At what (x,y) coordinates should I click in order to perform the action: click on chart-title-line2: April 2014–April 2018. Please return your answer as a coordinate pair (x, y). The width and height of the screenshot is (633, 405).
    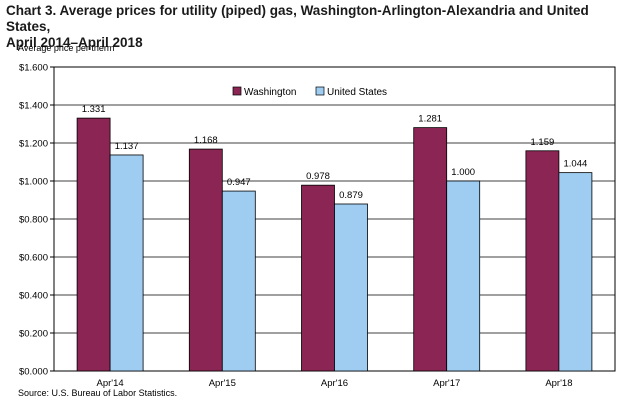
    Looking at the image, I should click on (74, 42).